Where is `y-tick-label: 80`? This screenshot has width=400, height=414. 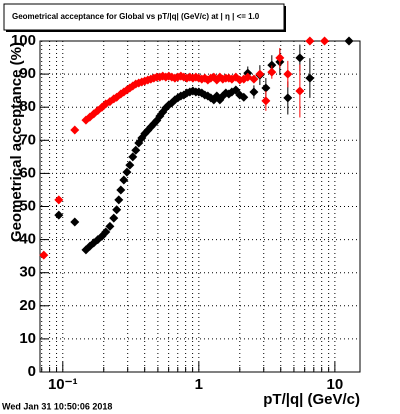 y-tick-label: 80 is located at coordinates (27, 106).